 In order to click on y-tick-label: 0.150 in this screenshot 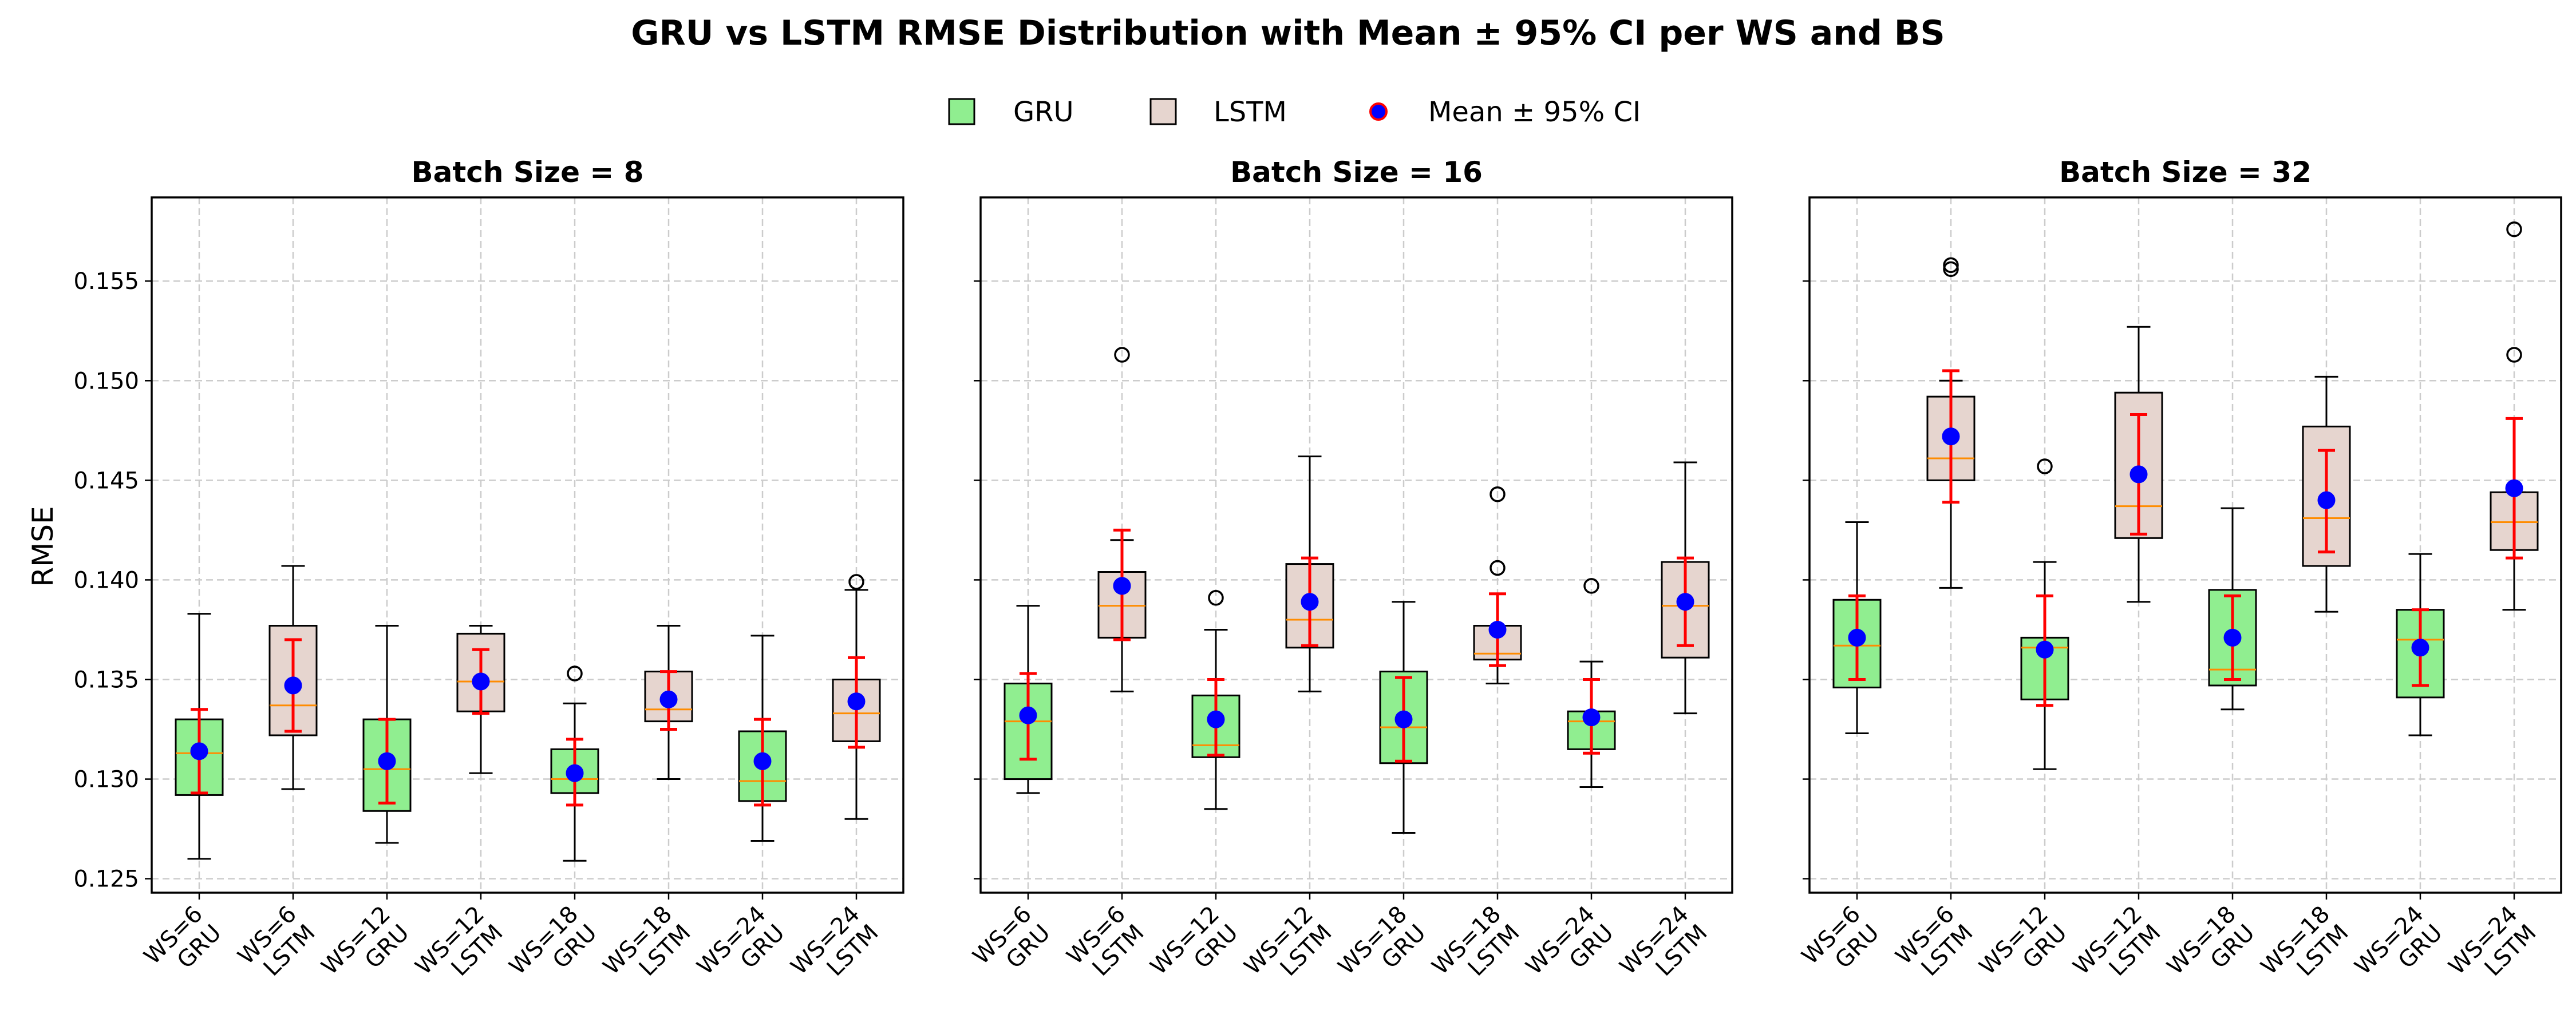, I will do `click(106, 381)`.